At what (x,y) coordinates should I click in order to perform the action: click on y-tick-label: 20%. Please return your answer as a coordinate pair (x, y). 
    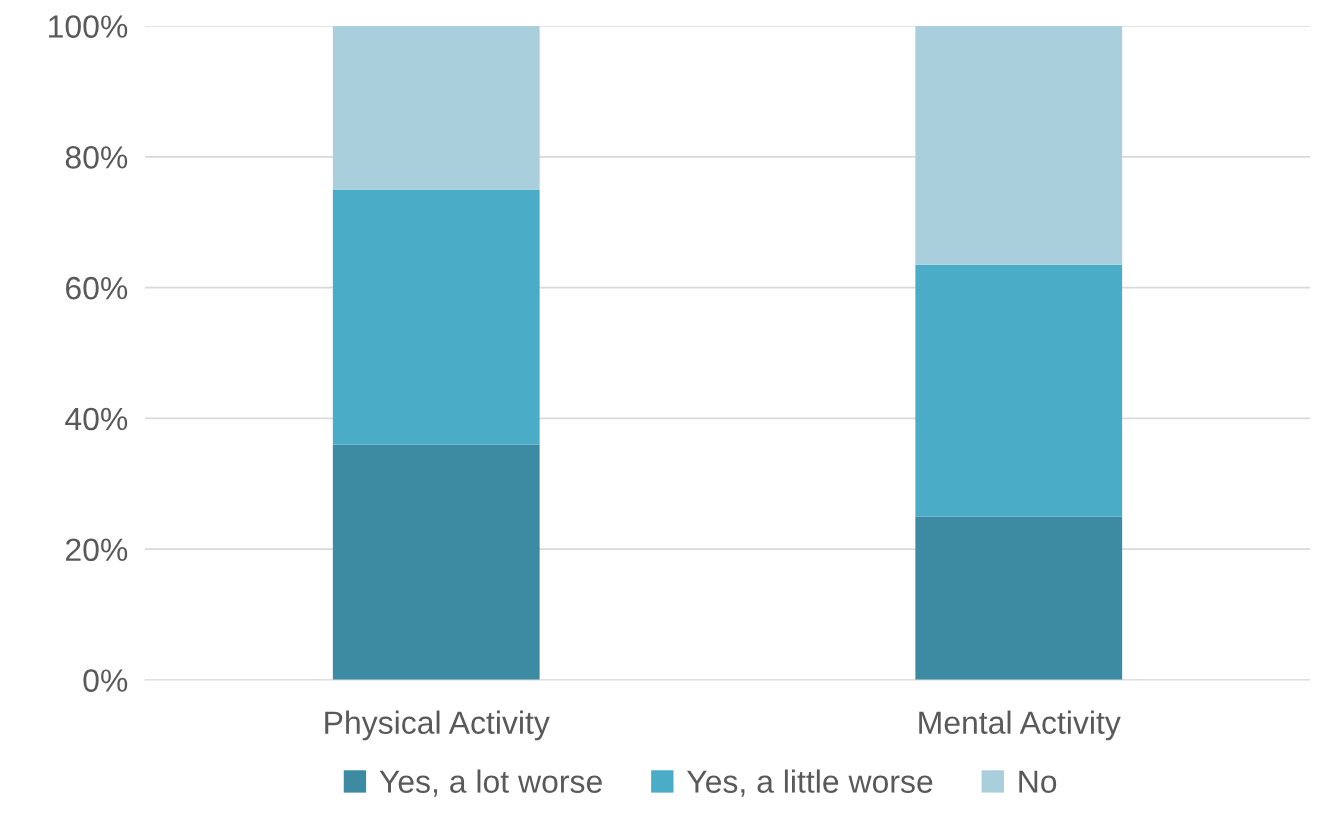
    Looking at the image, I should click on (97, 550).